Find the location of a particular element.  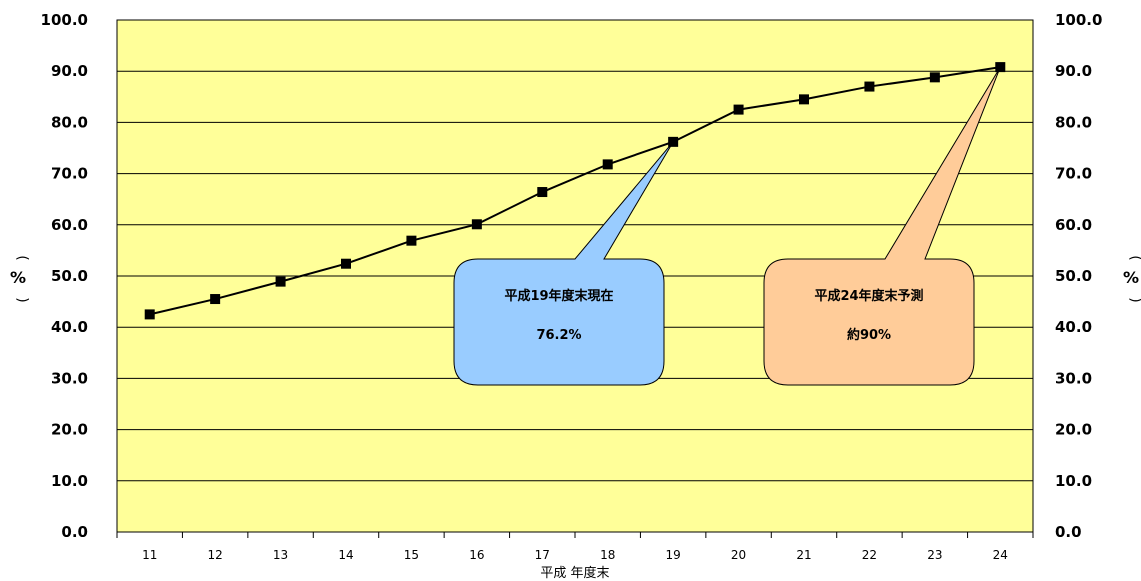

y-tick-label-left: 30.0 is located at coordinates (69, 378).